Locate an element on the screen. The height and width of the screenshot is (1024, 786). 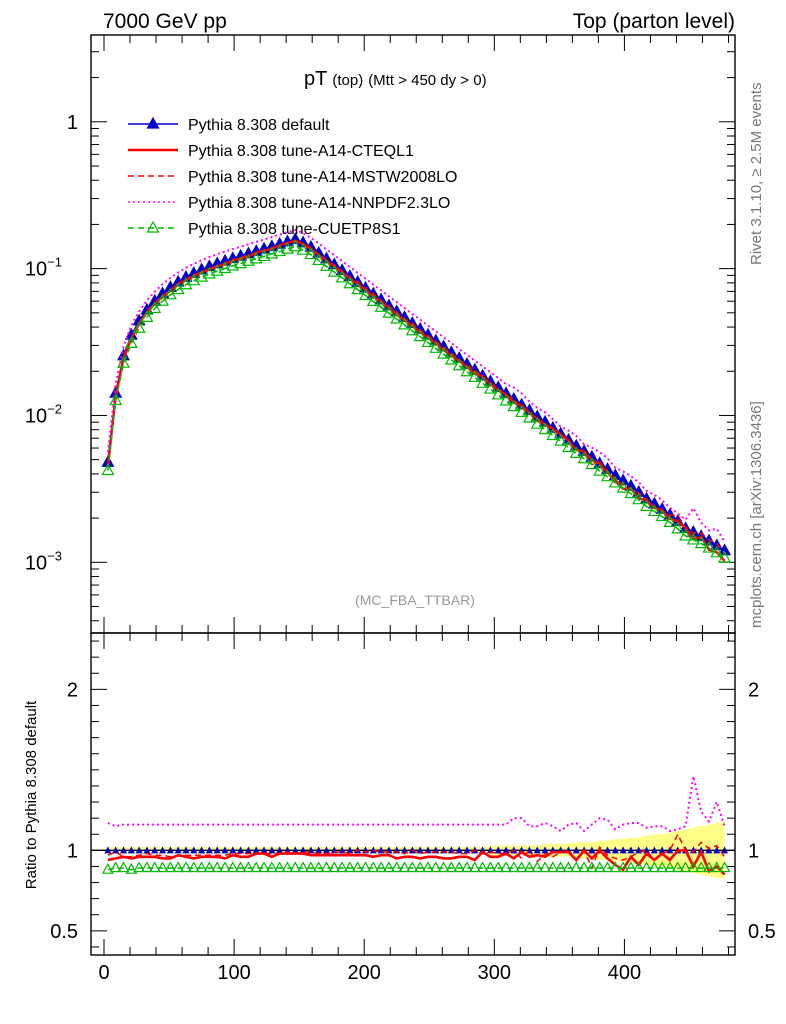
y-tick-label-base: 10 is located at coordinates (36, 270).